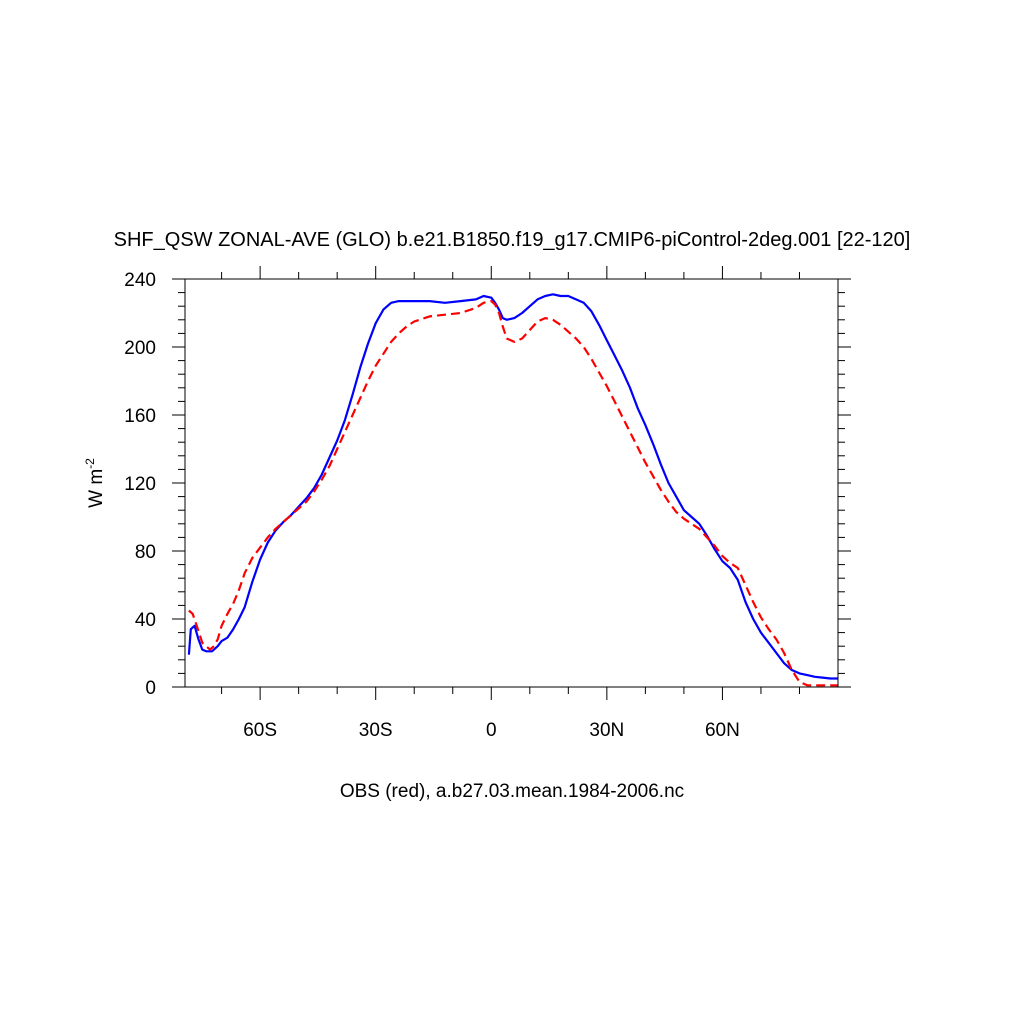 The width and height of the screenshot is (1024, 1024). Describe the element at coordinates (722, 730) in the screenshot. I see `x-tick-label-4: 60N` at that location.